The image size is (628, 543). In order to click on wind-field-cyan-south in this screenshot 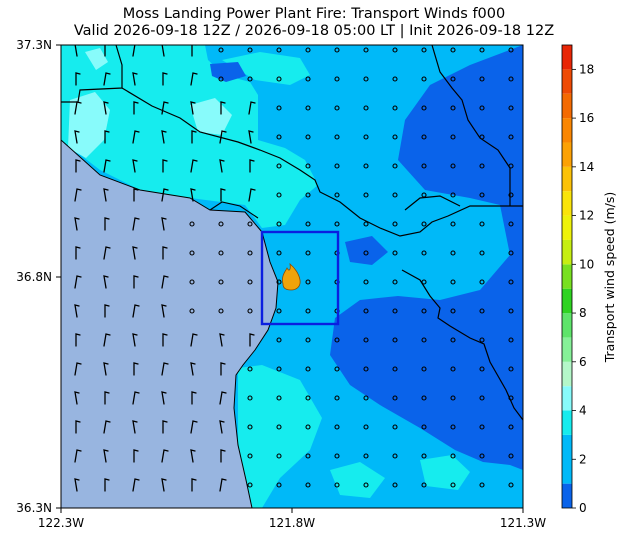, I will do `click(280, 436)`.